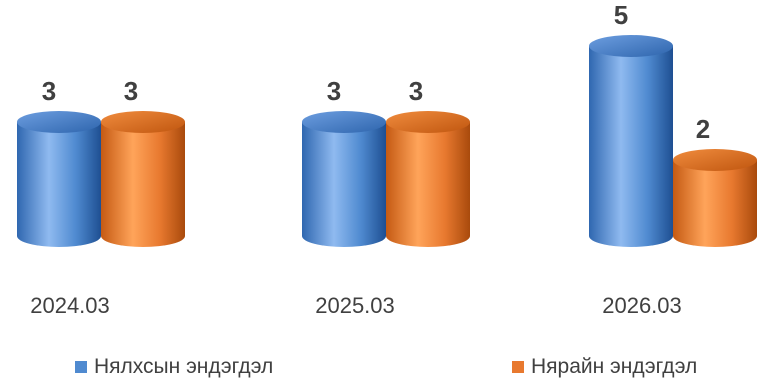  What do you see at coordinates (621, 15) in the screenshot?
I see `data-label-2-0: 5` at bounding box center [621, 15].